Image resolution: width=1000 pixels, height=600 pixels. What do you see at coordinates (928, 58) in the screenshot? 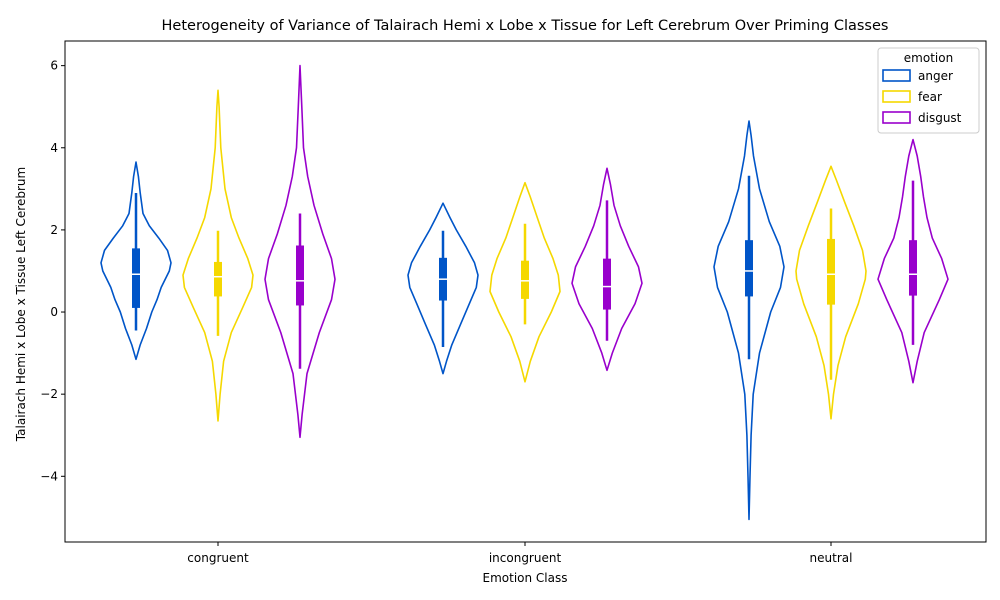
I see `legend-title: emotion` at bounding box center [928, 58].